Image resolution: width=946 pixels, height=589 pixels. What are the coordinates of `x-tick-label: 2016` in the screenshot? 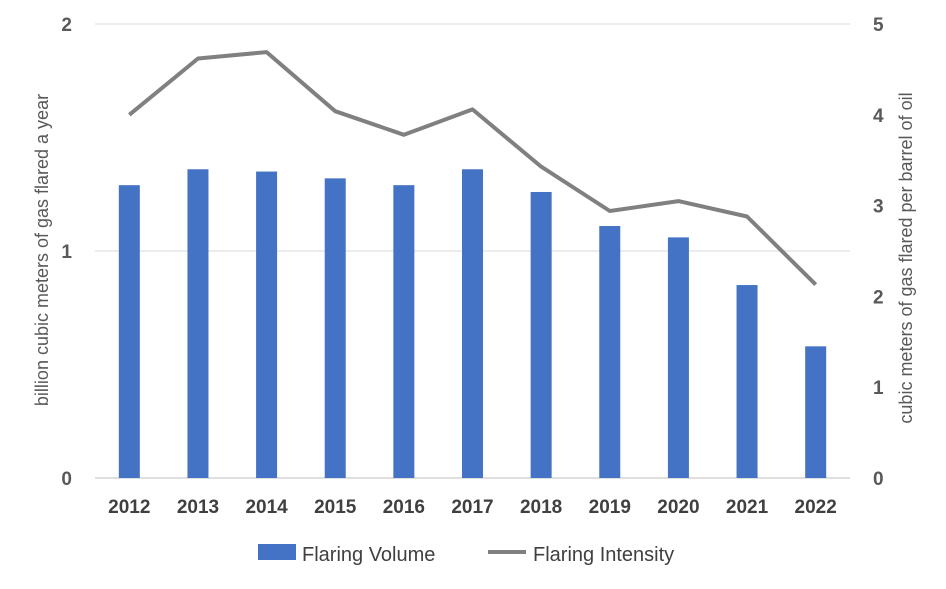 It's located at (404, 507).